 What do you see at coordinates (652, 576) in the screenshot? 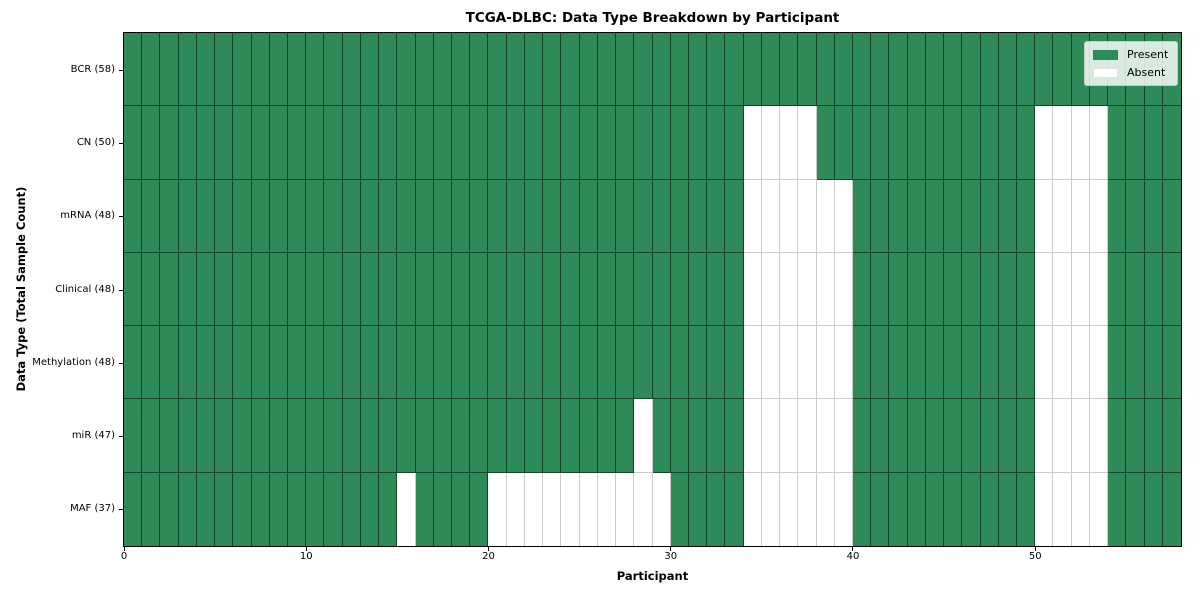
I see `x-axis-label: Participant` at bounding box center [652, 576].